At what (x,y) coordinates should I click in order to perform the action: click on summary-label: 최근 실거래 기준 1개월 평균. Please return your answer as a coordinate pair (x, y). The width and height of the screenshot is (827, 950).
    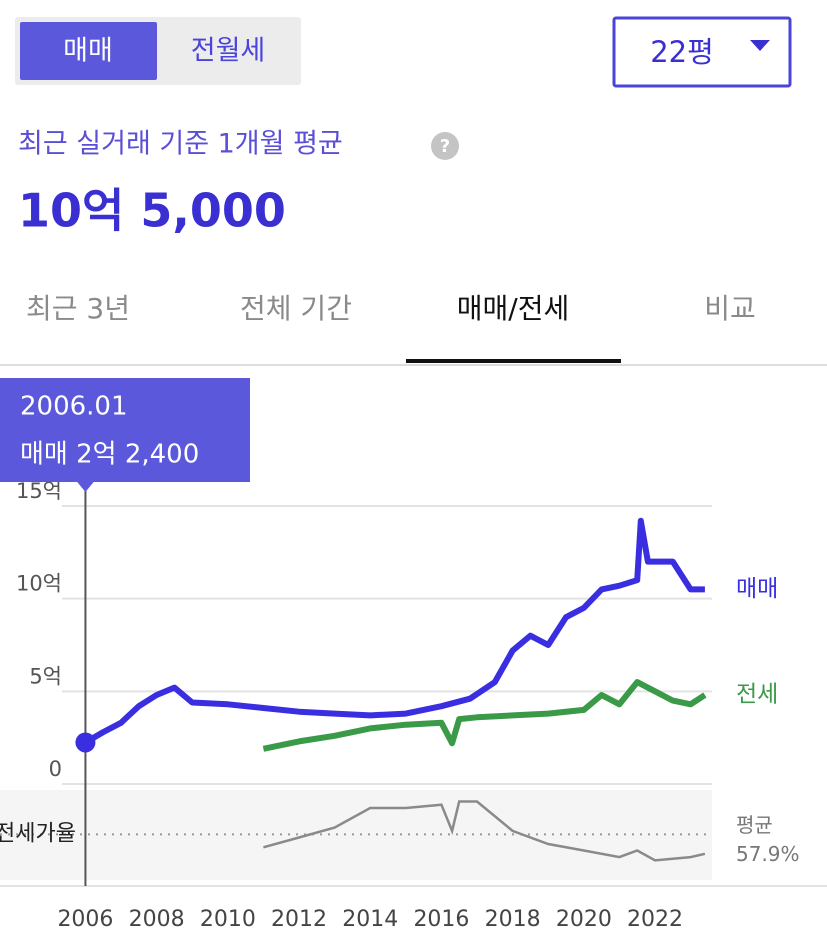
    Looking at the image, I should click on (180, 144).